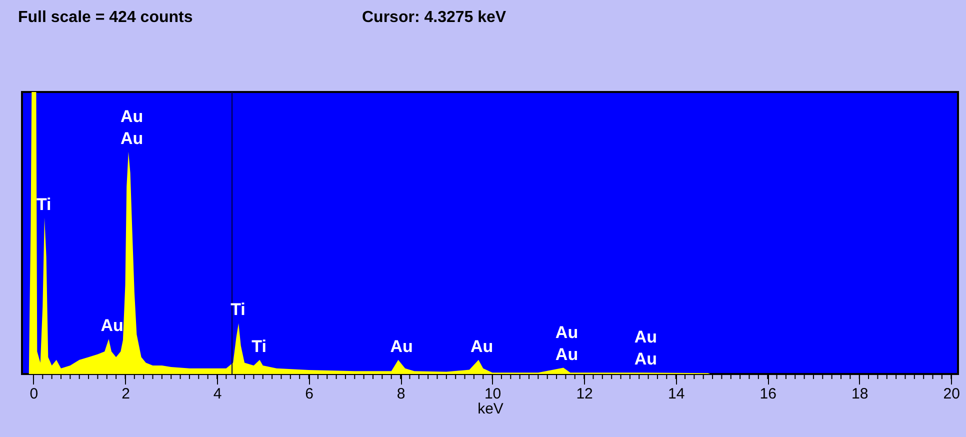  What do you see at coordinates (34, 394) in the screenshot?
I see `x-tick-label: 0` at bounding box center [34, 394].